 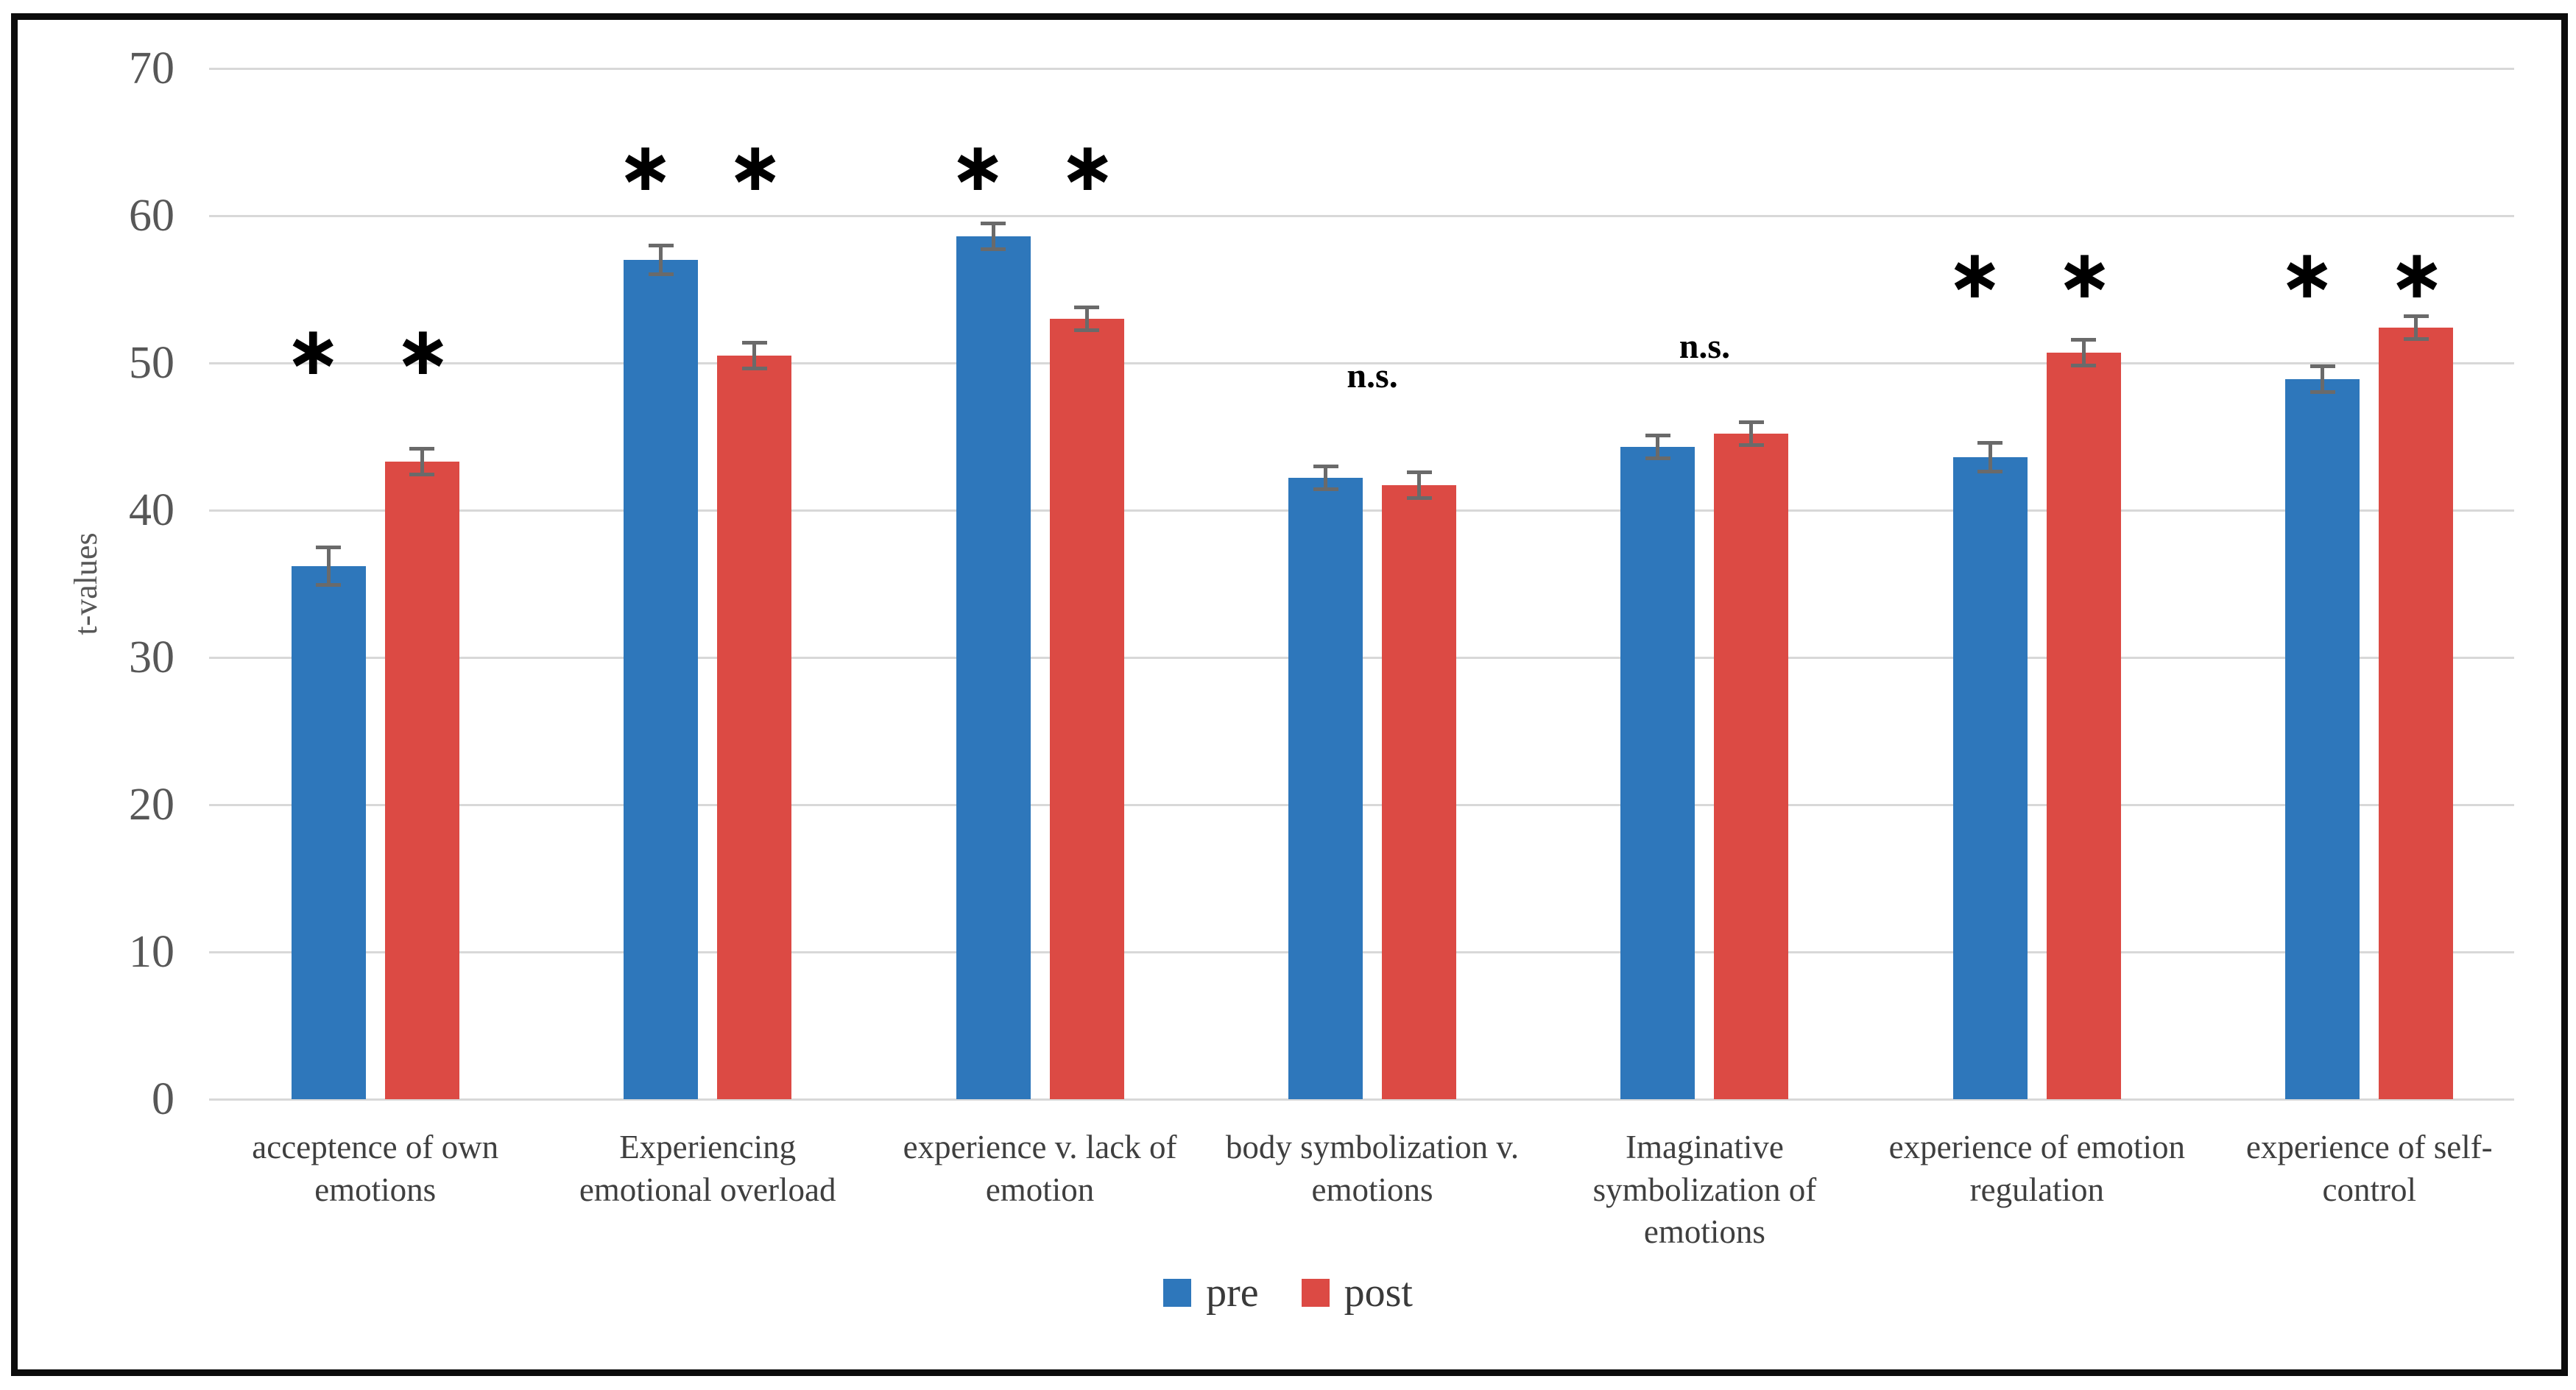 I want to click on legend-label-post: post, so click(x=1378, y=1293).